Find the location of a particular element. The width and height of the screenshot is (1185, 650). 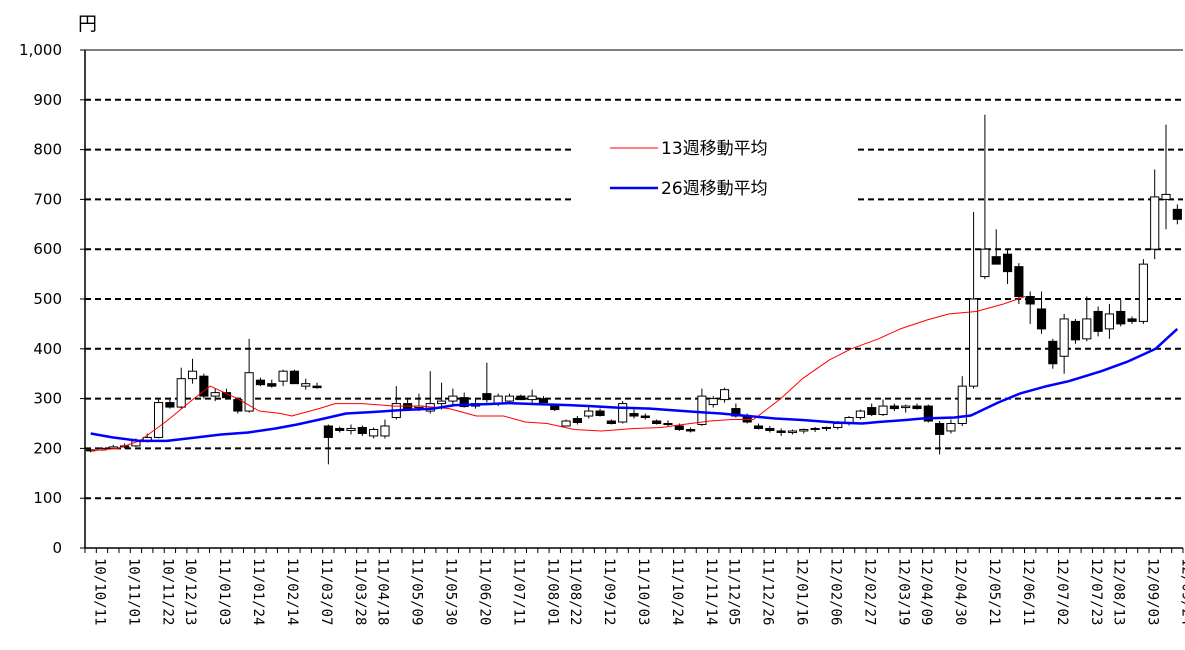

x-tick-label: 12/07/02 is located at coordinates (1062, 591).